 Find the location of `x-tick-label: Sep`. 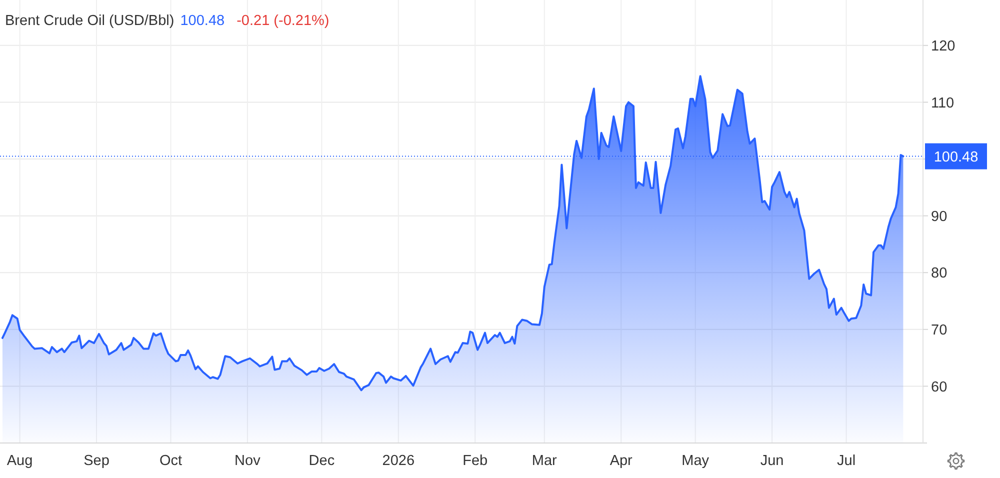

x-tick-label: Sep is located at coordinates (97, 461).